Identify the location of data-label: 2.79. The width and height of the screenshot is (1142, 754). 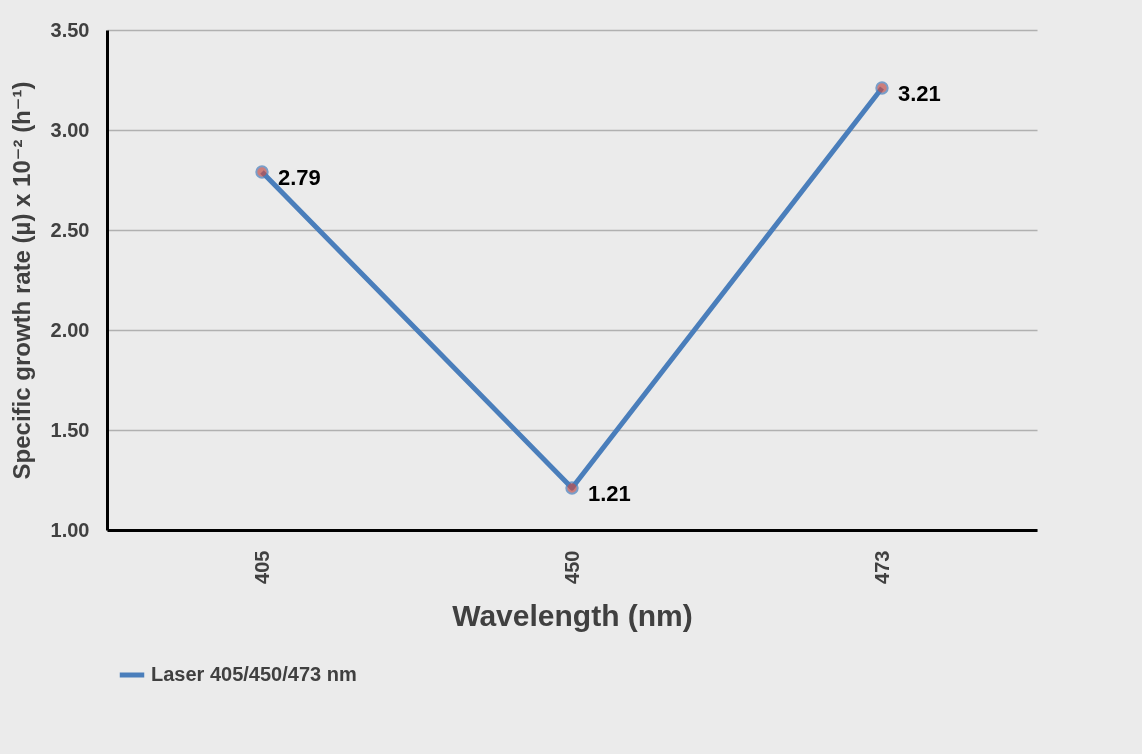
(299, 177).